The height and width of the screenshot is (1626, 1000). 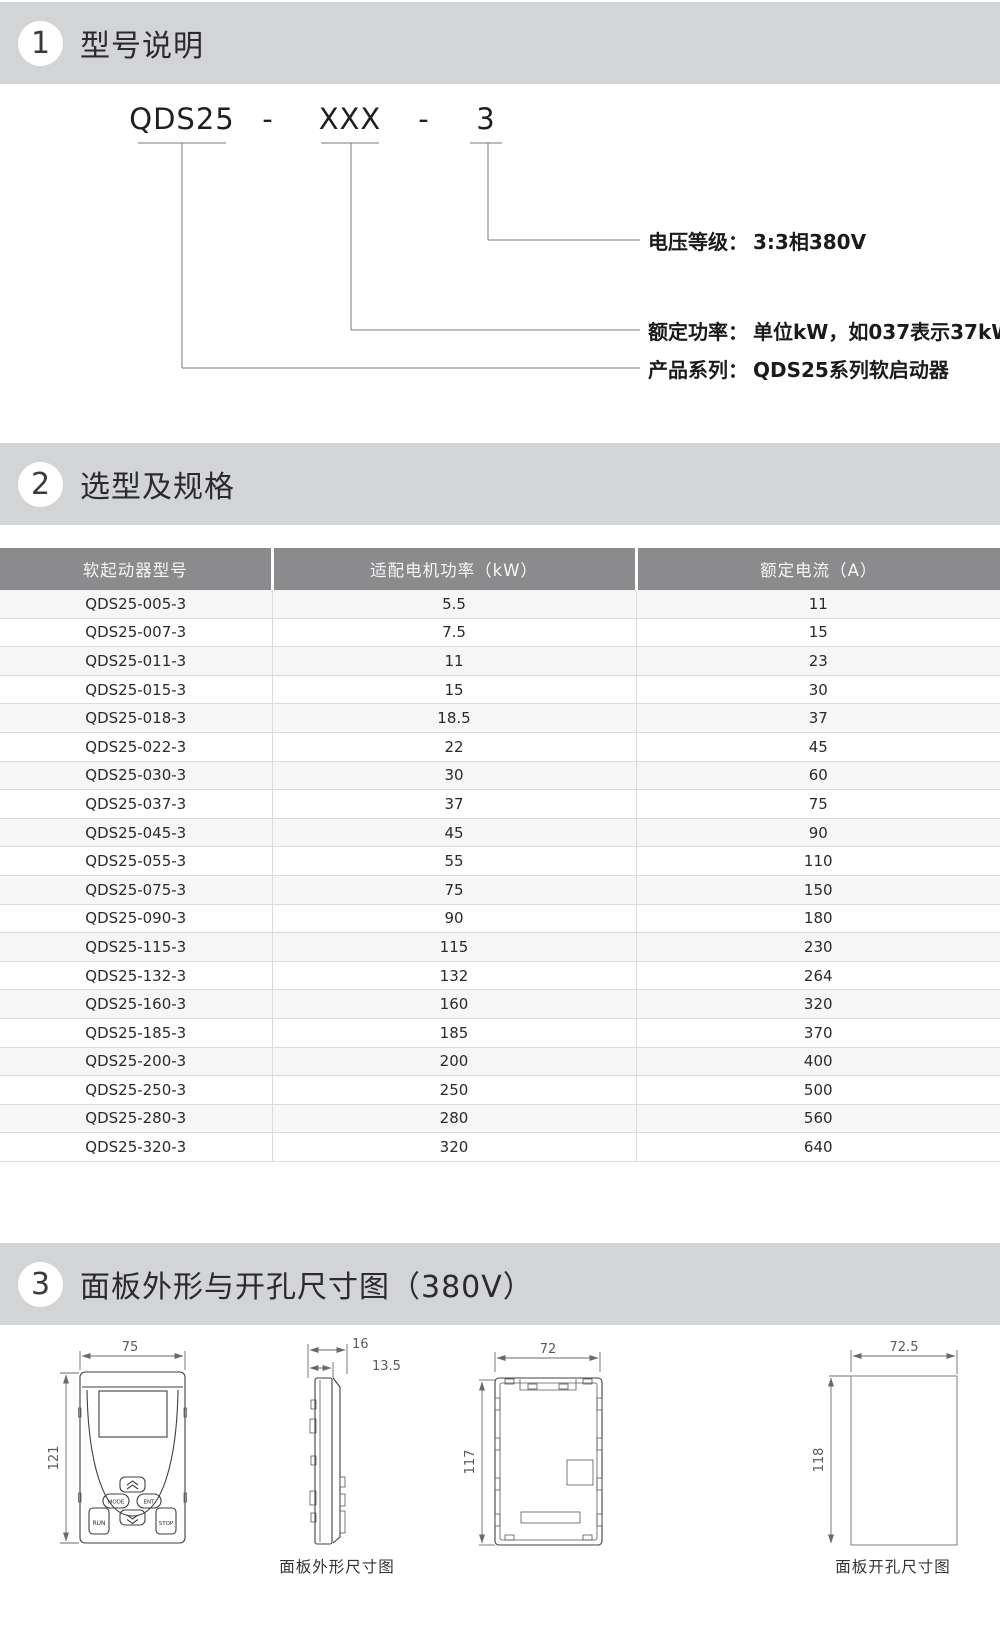 What do you see at coordinates (819, 1460) in the screenshot?
I see `cutout-height-dim: 118` at bounding box center [819, 1460].